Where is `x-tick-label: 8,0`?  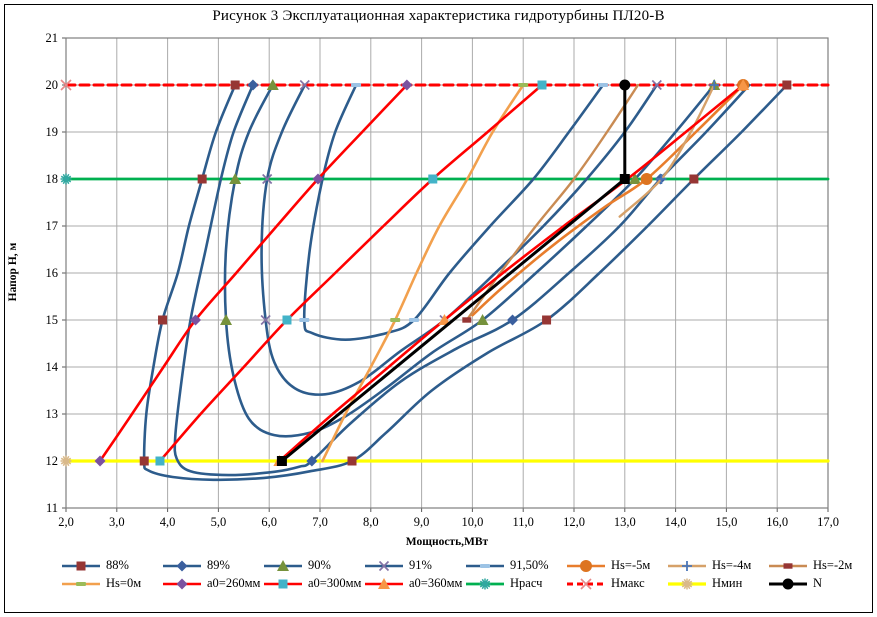
x-tick-label: 8,0 is located at coordinates (371, 522).